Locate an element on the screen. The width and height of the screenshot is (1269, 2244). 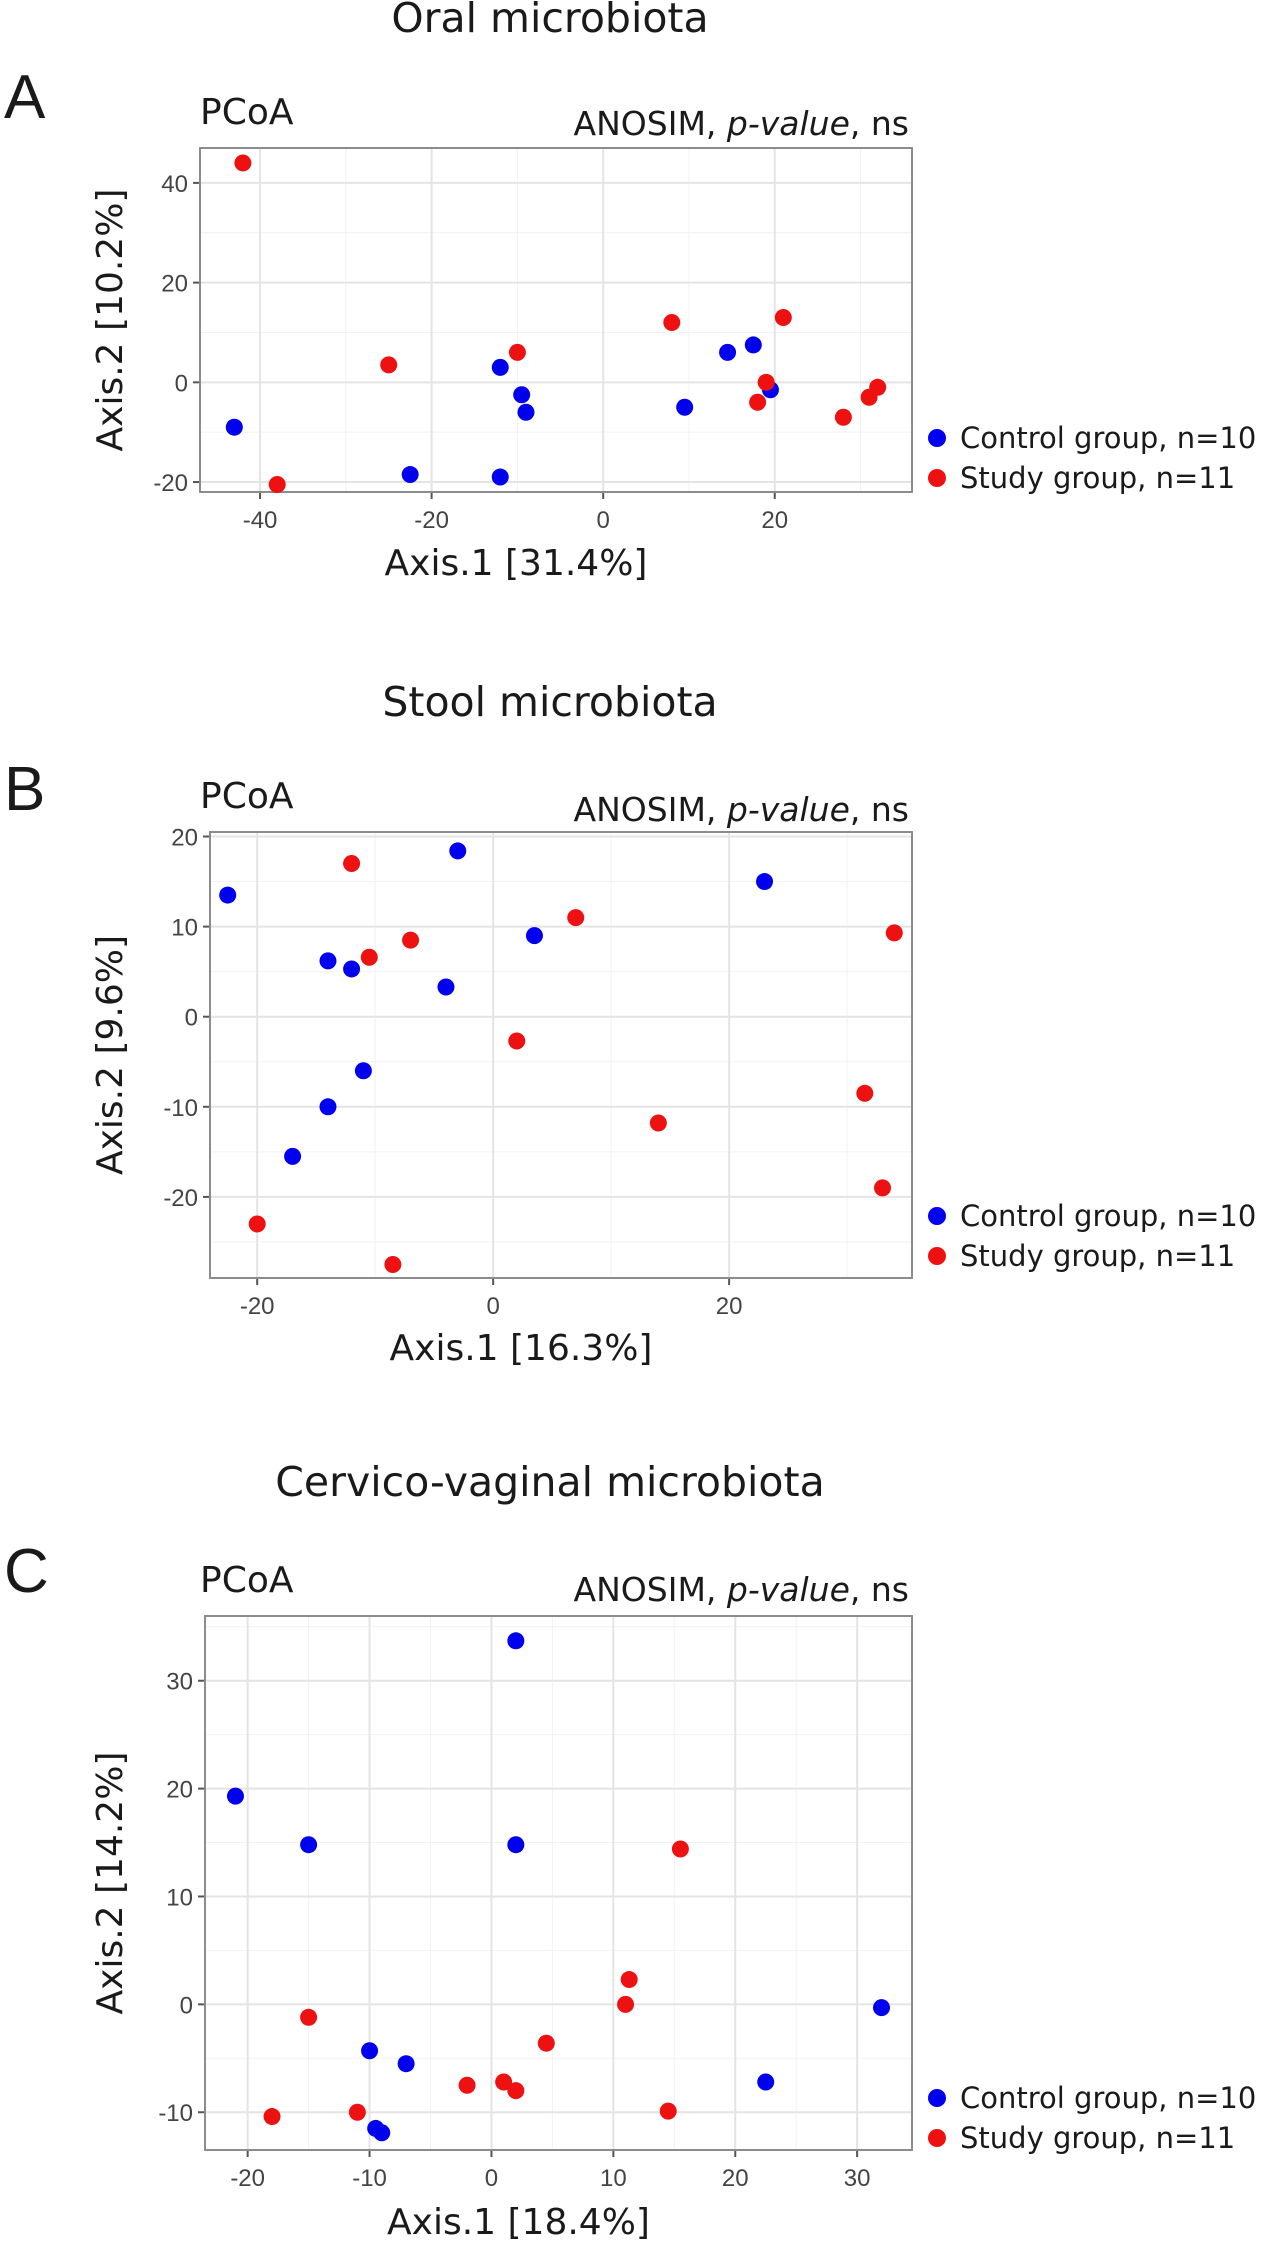
panel-c-pcoa-label: PCoA is located at coordinates (247, 1580).